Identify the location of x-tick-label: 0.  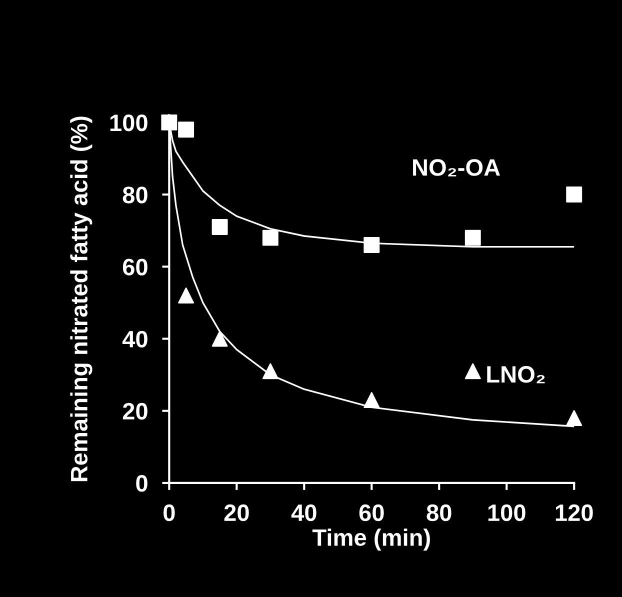
(169, 513).